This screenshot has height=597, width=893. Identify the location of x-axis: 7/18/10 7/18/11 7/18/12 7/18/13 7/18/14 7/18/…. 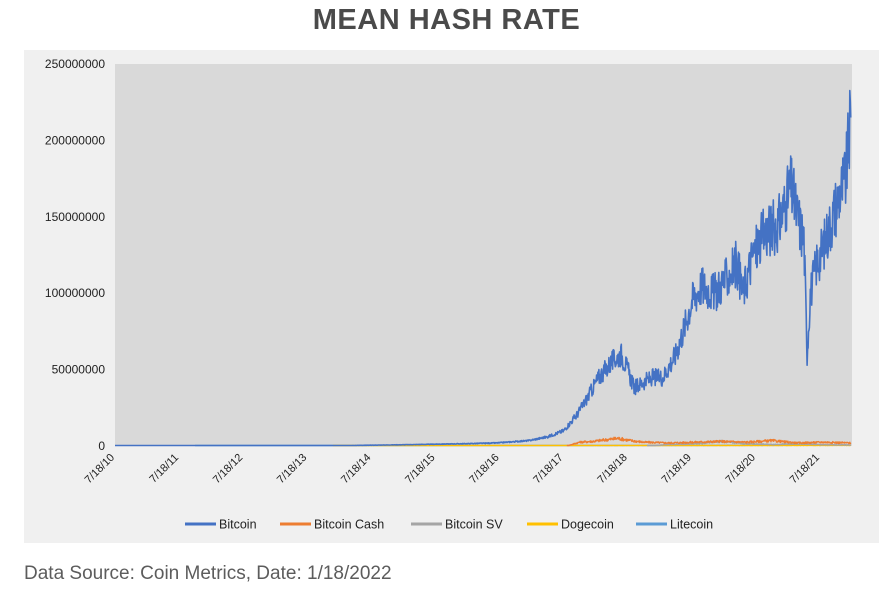
(452, 469).